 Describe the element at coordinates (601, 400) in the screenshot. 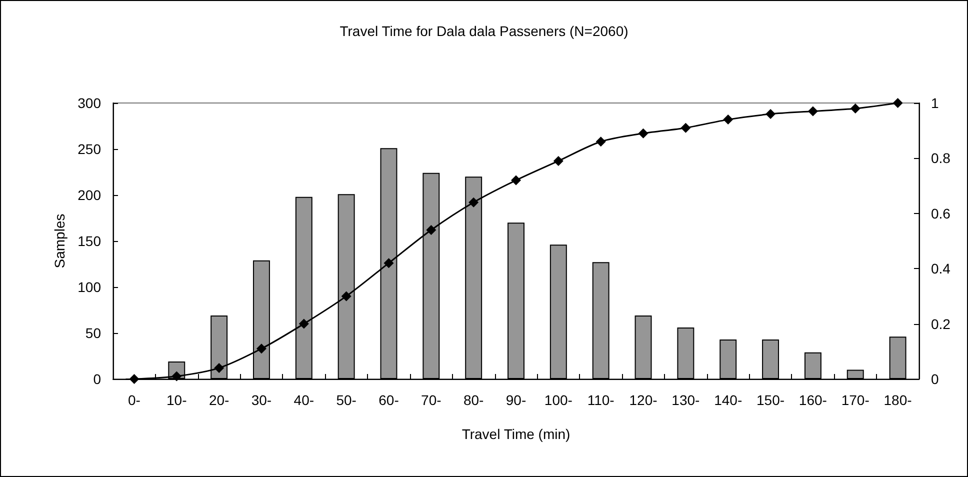

I see `x-tick-label: 110-` at that location.